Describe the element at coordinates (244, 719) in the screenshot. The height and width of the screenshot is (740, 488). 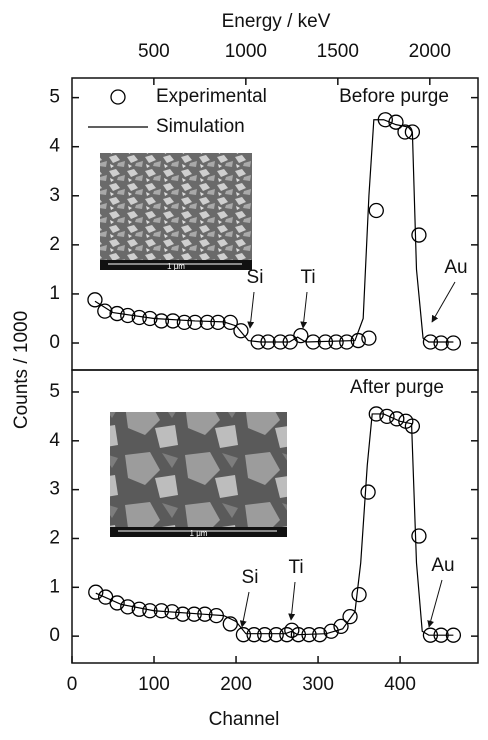
I see `x-axis-title: Channel` at that location.